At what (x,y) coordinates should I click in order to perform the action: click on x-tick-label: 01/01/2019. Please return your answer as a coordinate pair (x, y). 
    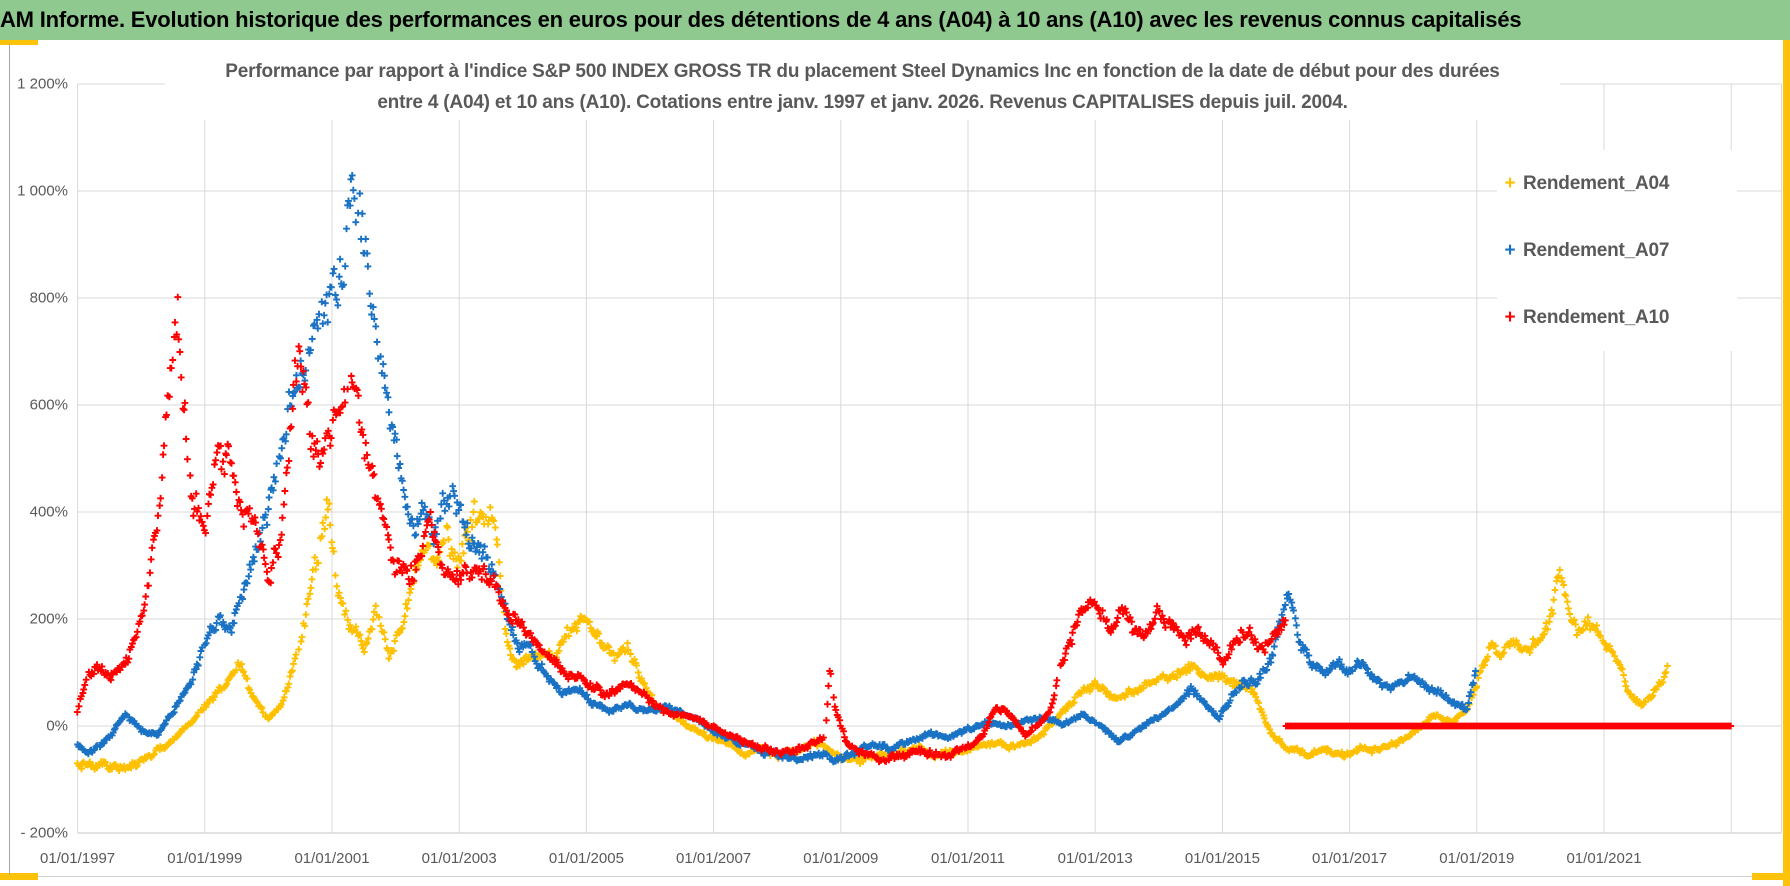
    Looking at the image, I should click on (1477, 858).